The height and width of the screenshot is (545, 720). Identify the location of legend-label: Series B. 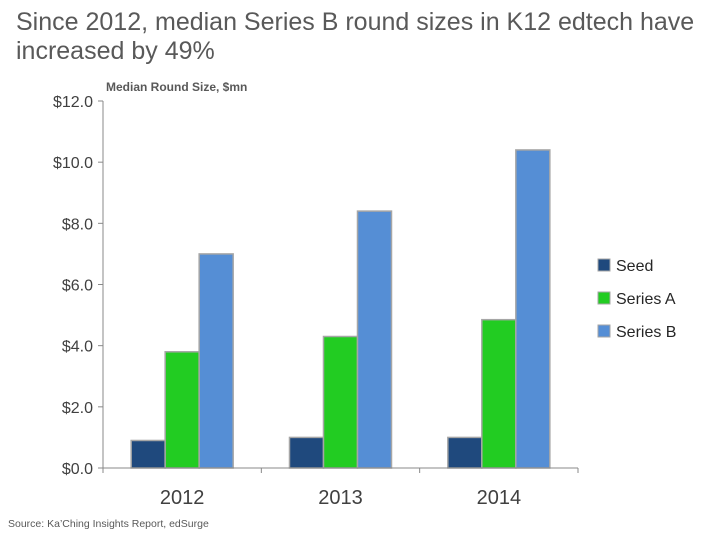
(646, 332).